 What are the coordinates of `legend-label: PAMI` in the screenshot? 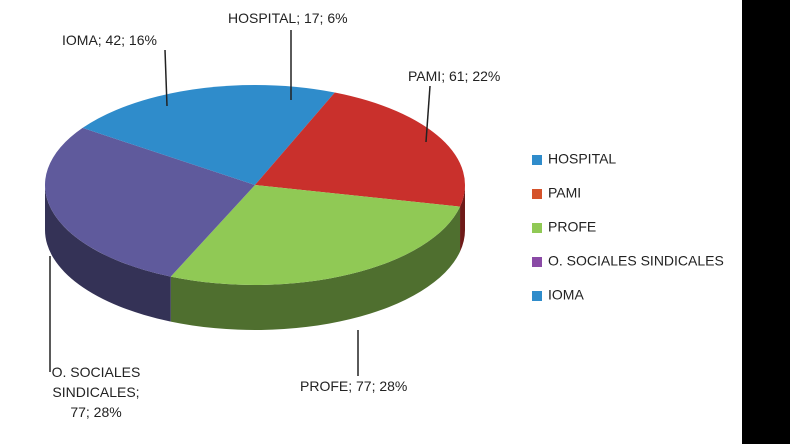 It's located at (564, 193).